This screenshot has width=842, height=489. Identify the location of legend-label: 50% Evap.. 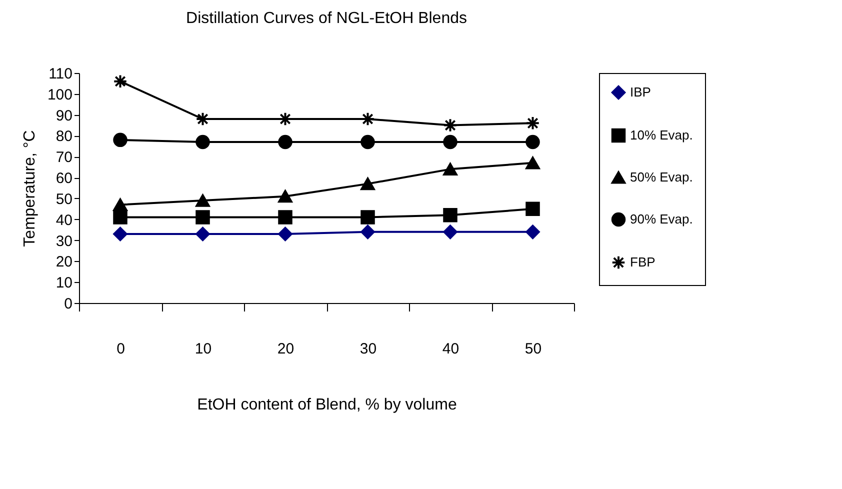
(661, 177).